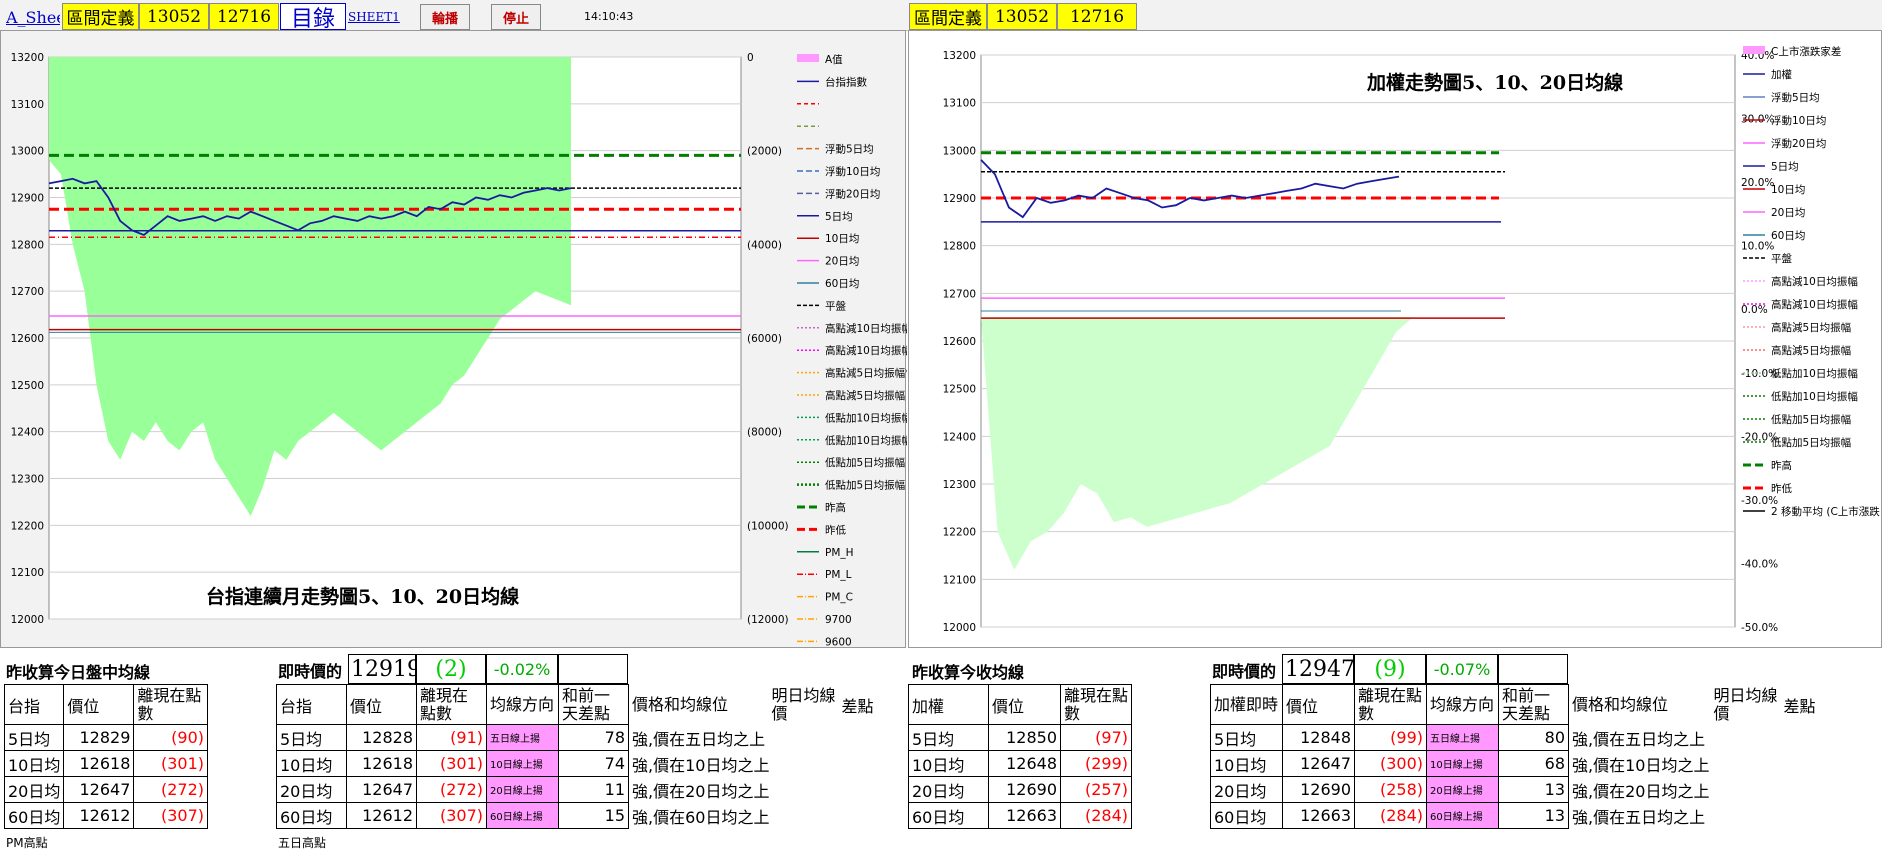 The width and height of the screenshot is (1882, 852). What do you see at coordinates (78, 672) in the screenshot?
I see `t1-title: 昨收算今日盤中均線` at bounding box center [78, 672].